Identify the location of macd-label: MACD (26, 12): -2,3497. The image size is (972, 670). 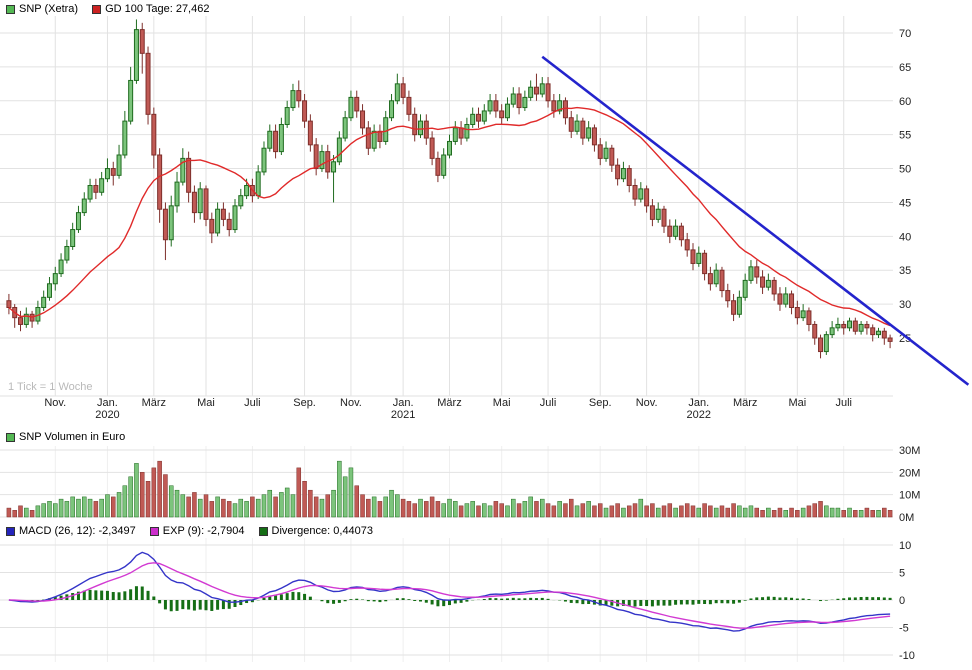
(77, 531).